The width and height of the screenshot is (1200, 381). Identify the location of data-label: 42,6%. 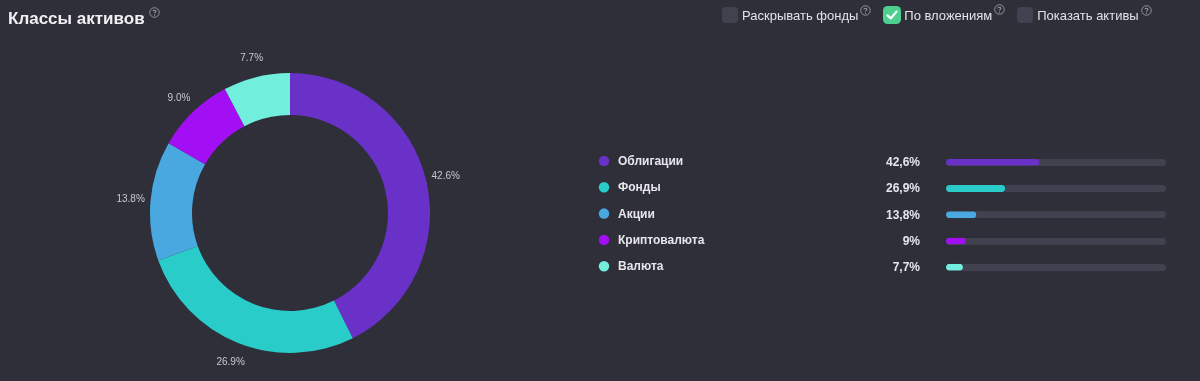
(903, 162).